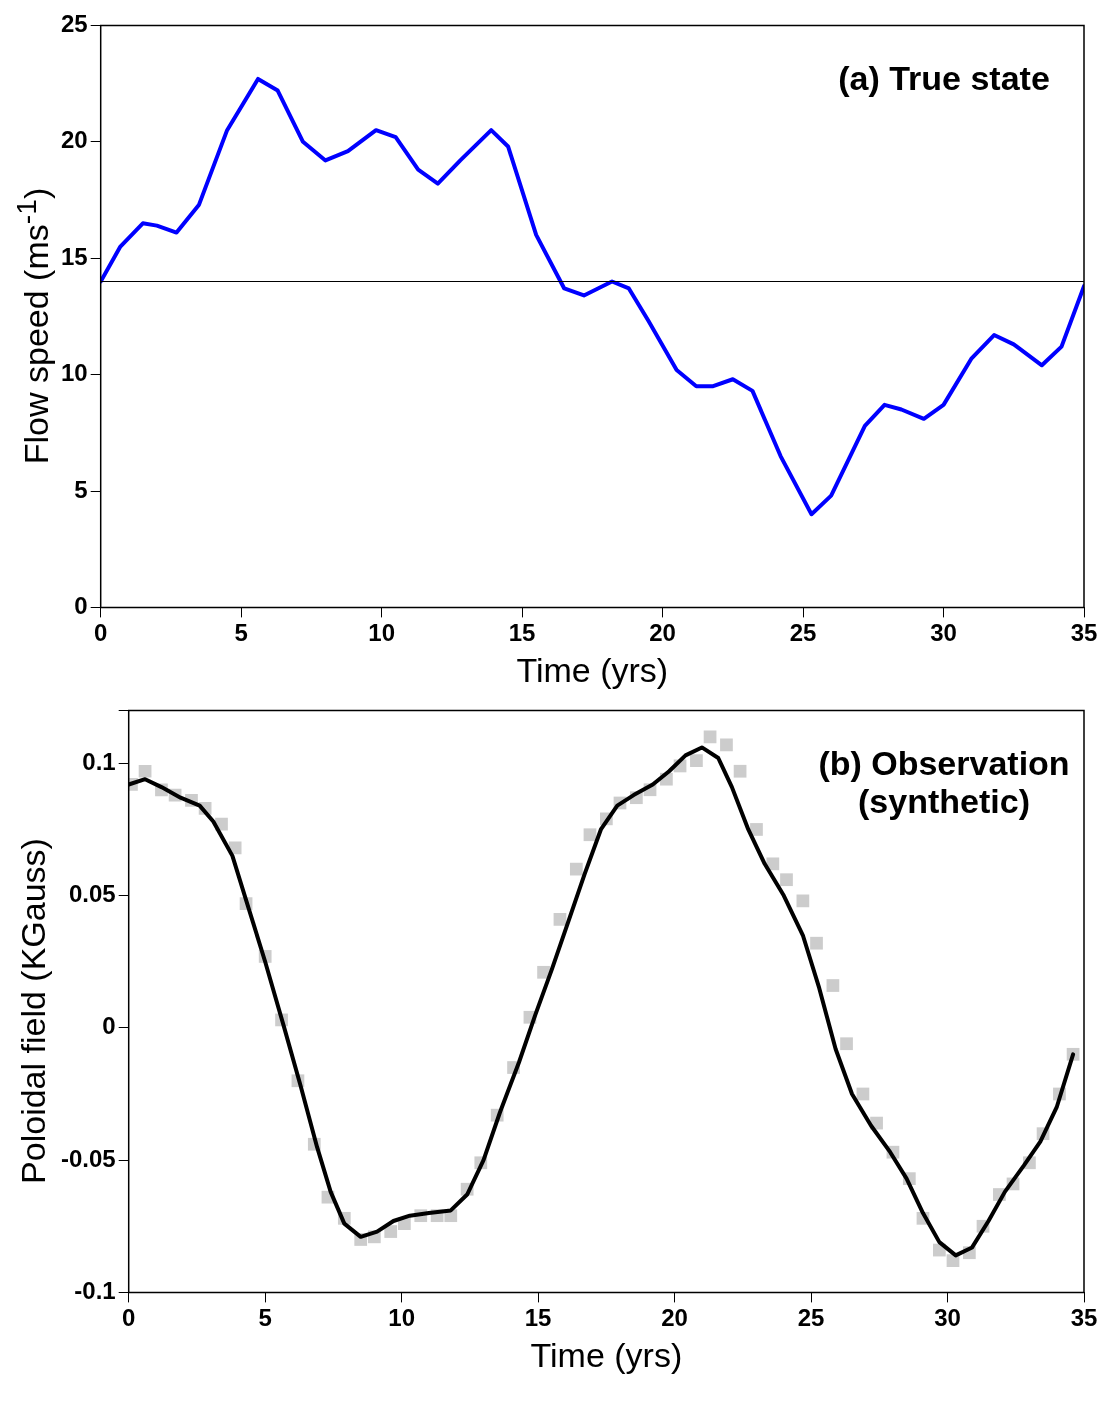 This screenshot has width=1119, height=1404. Describe the element at coordinates (944, 77) in the screenshot. I see `annotation: (a) True state` at that location.